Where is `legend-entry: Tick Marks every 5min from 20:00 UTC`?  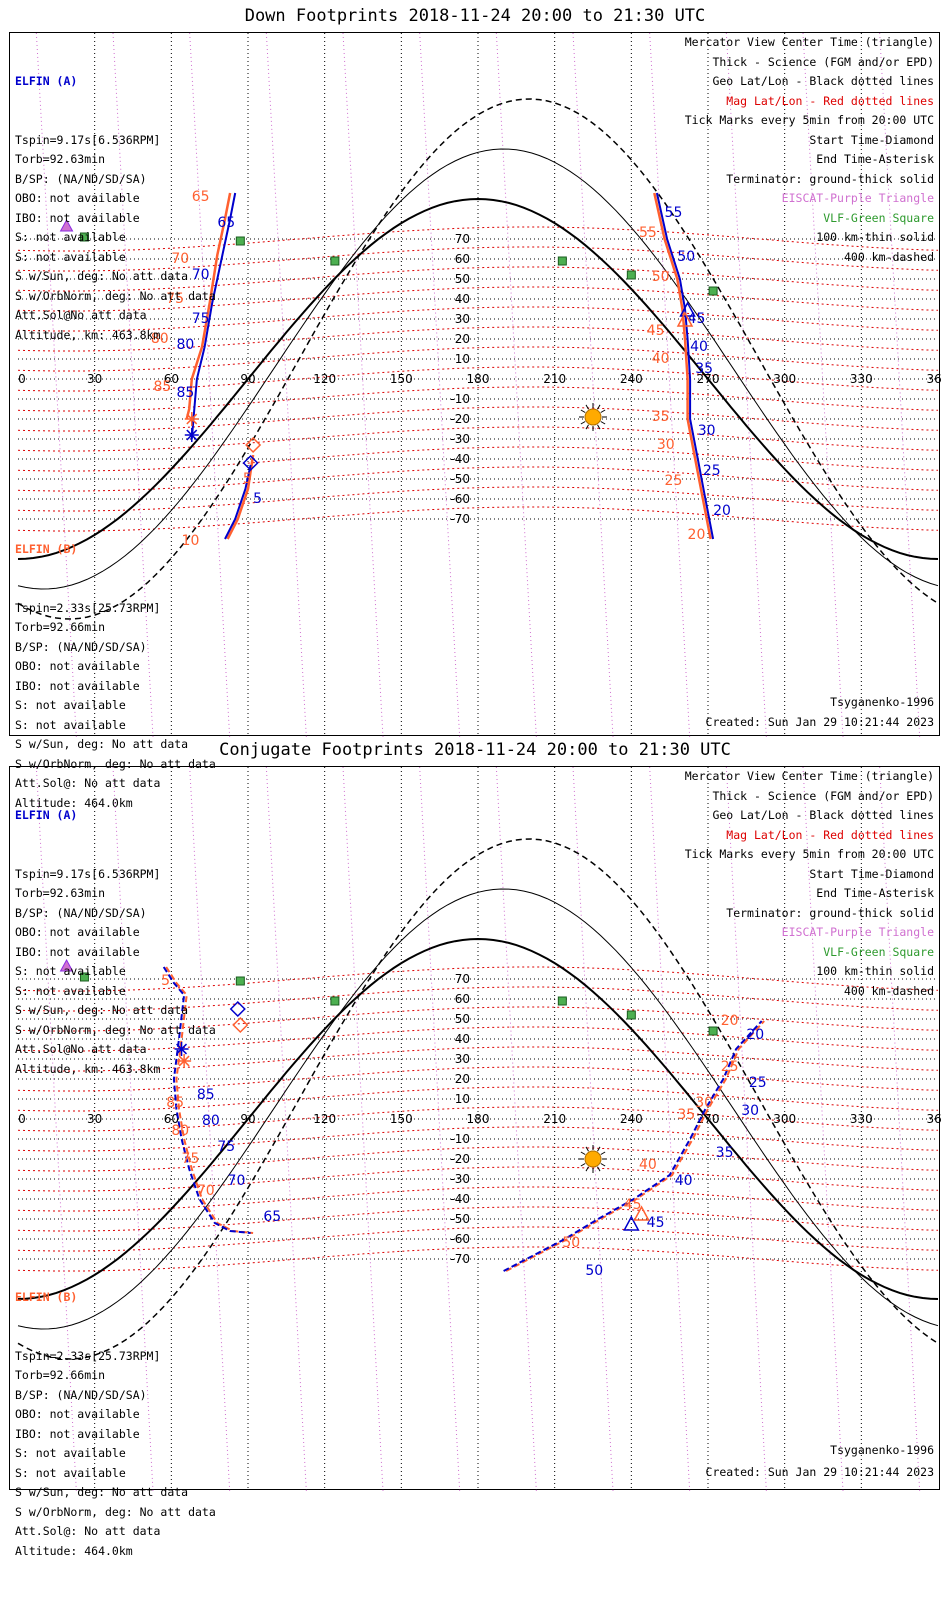 legend-entry: Tick Marks every 5min from 20:00 UTC is located at coordinates (809, 854).